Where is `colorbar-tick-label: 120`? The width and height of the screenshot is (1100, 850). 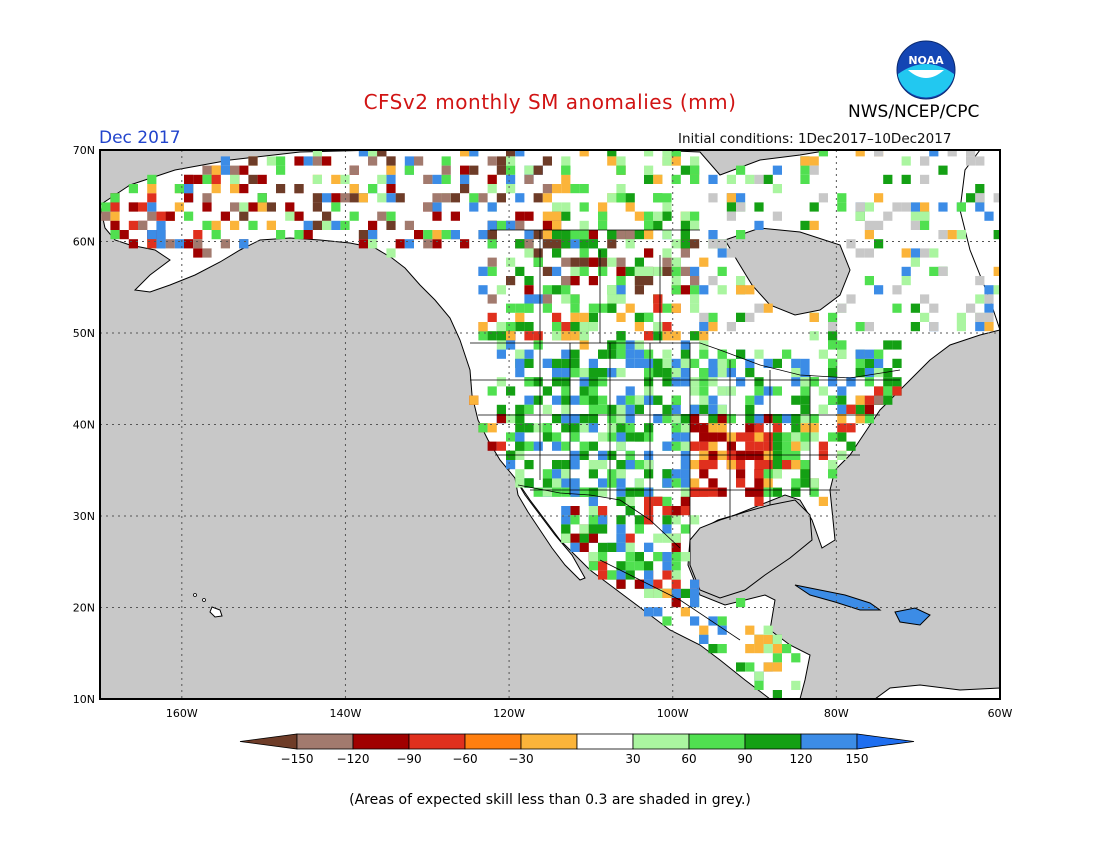 colorbar-tick-label: 120 is located at coordinates (801, 759).